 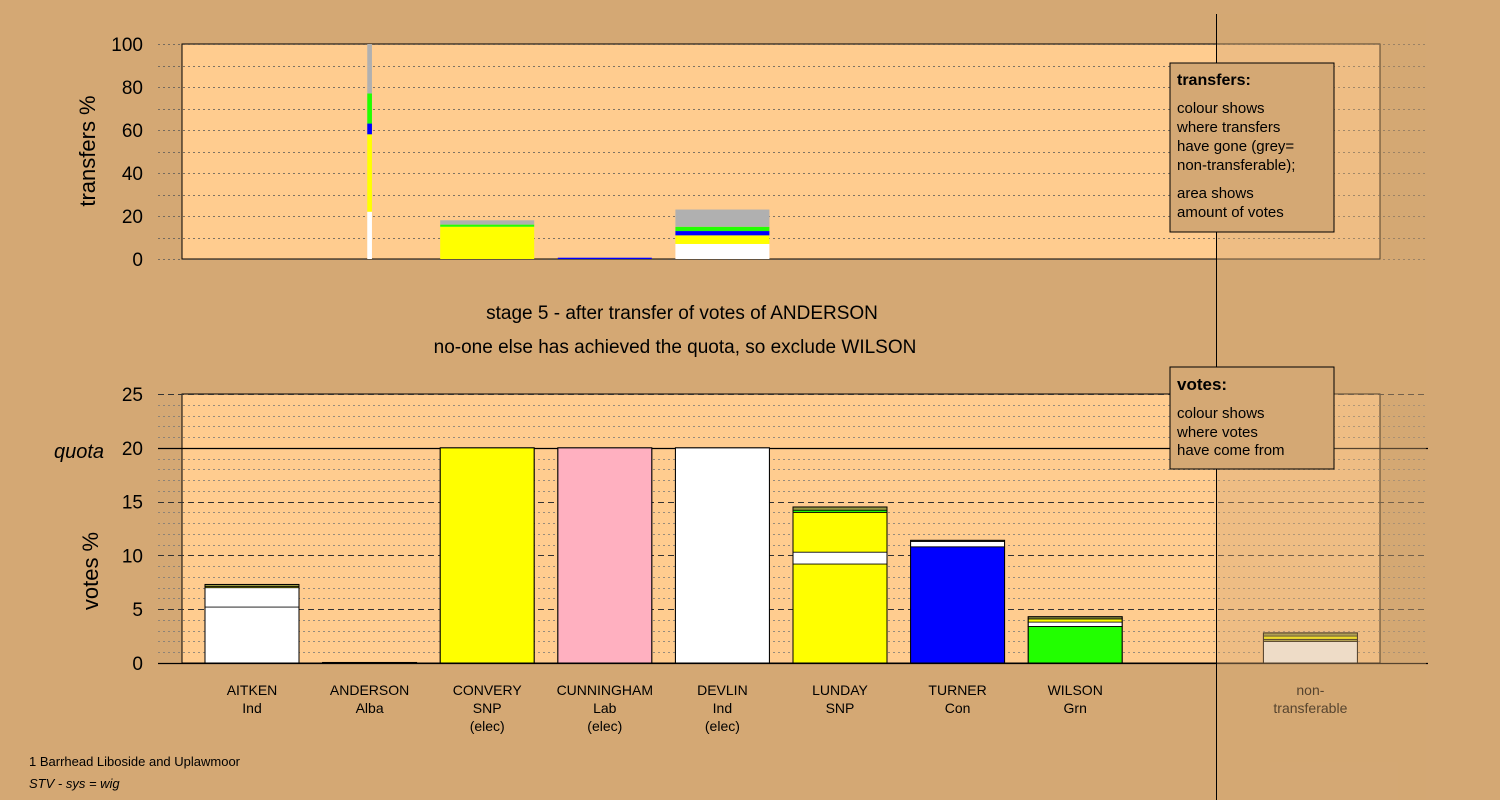 What do you see at coordinates (958, 708) in the screenshot?
I see `candidate-party-label: Con` at bounding box center [958, 708].